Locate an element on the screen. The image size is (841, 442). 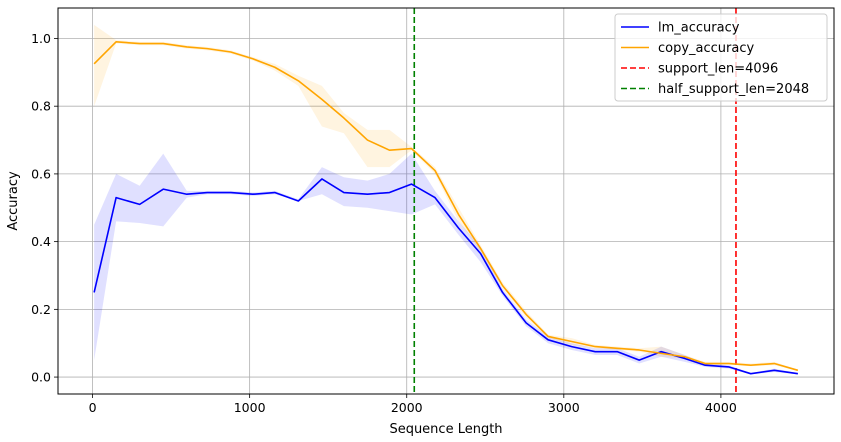
y-tick-label: 0.8 is located at coordinates (41, 106).